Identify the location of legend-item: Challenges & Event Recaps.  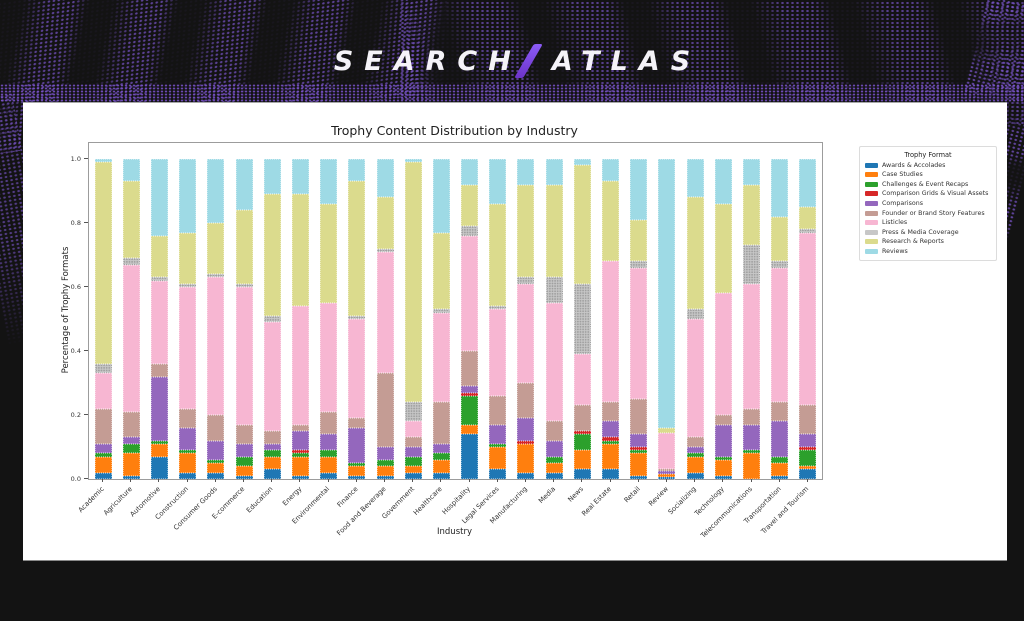
(928, 184).